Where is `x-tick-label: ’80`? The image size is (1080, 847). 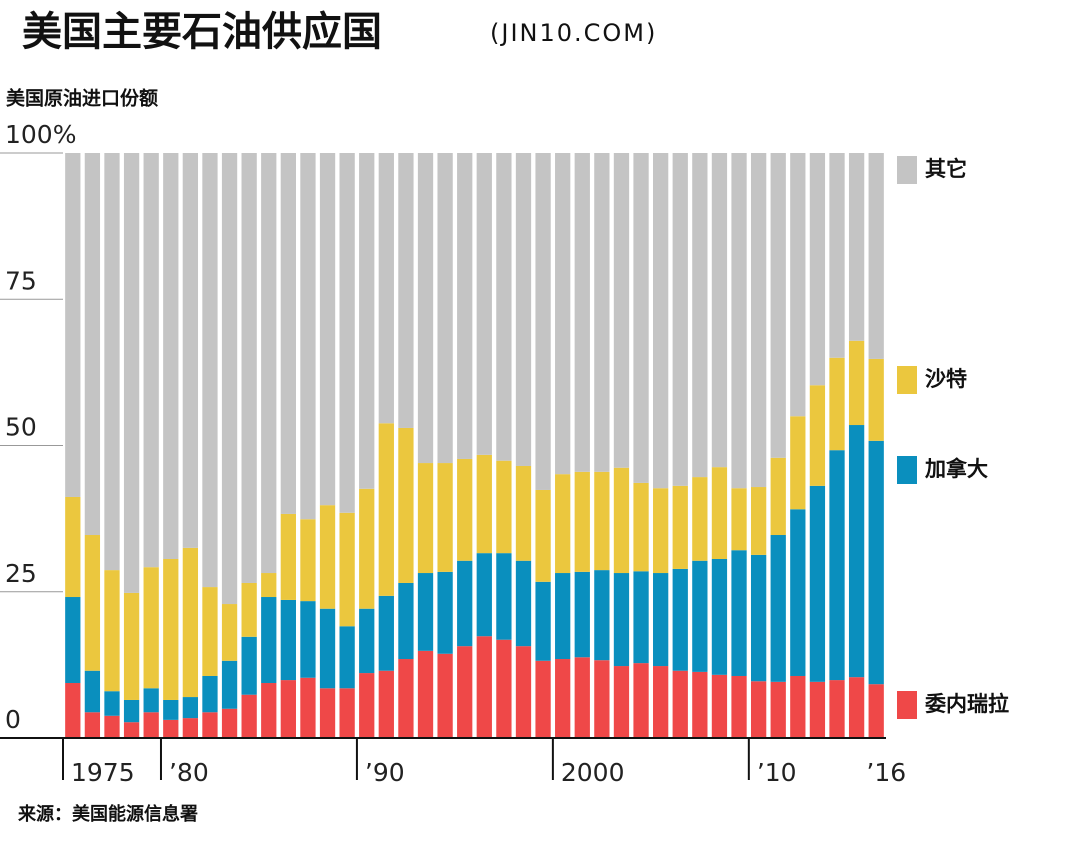
x-tick-label: ’80 is located at coordinates (189, 772).